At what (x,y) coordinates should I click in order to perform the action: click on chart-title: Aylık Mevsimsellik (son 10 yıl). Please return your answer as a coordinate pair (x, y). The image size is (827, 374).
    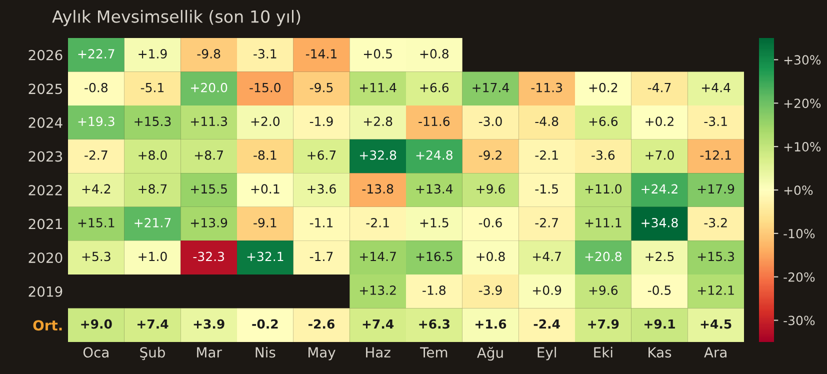
    Looking at the image, I should click on (176, 18).